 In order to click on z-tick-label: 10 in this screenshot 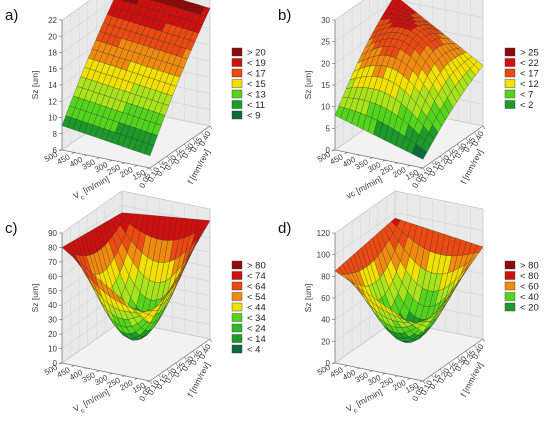, I will do `click(52, 118)`.